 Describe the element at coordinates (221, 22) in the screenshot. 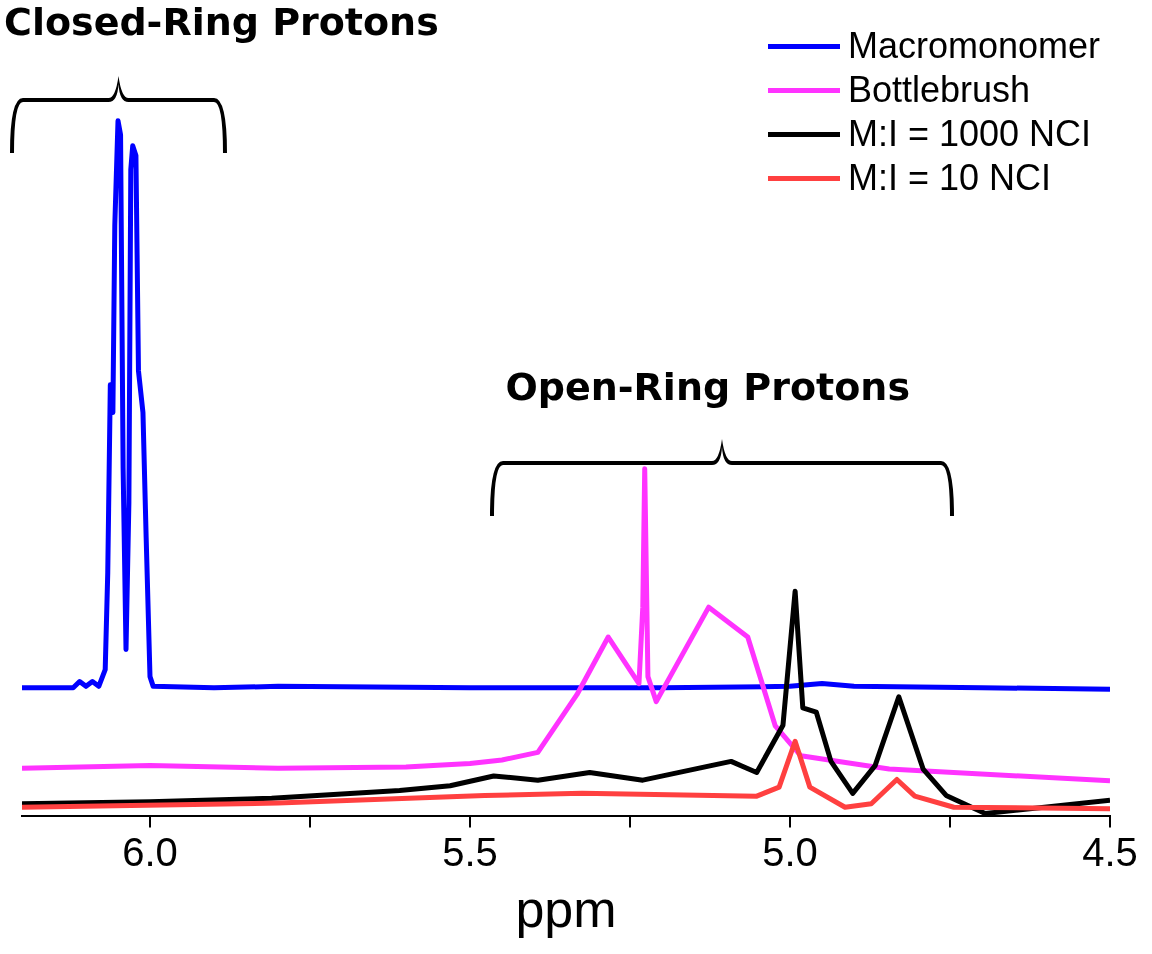

I see `text: Closed-Ring Protons` at that location.